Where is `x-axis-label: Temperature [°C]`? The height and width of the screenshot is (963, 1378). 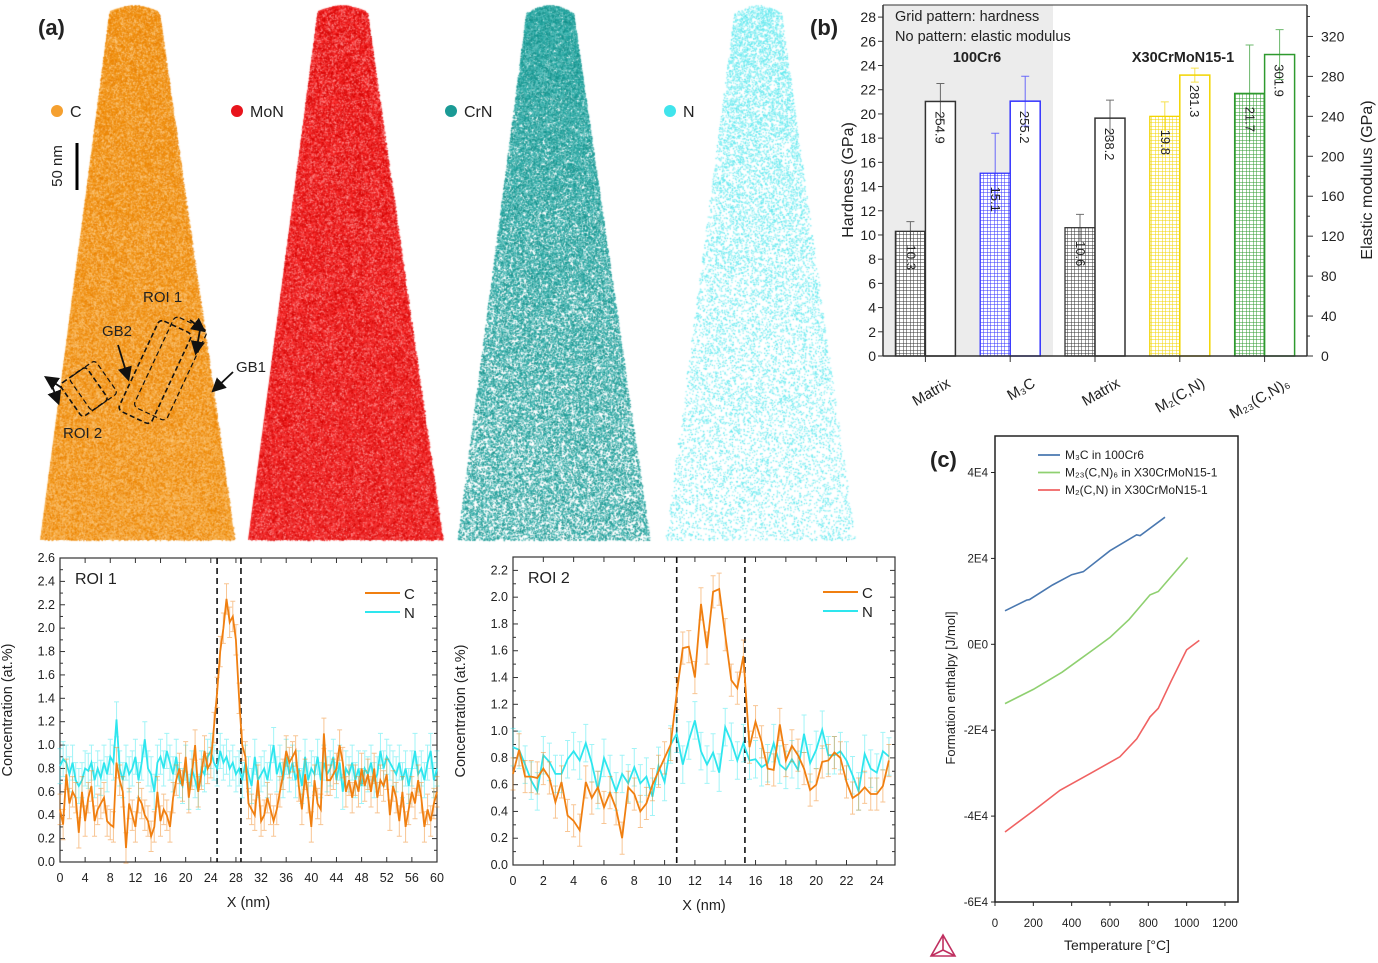
x-axis-label: Temperature [°C] is located at coordinates (1117, 945).